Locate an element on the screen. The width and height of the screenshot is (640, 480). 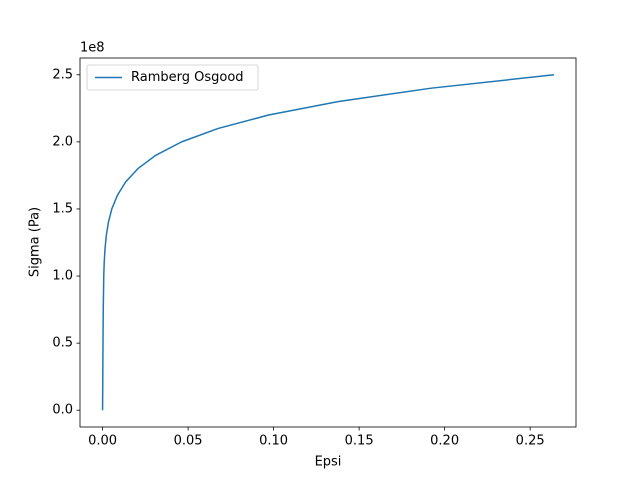
y-offset-label: 1e8 is located at coordinates (92, 48).